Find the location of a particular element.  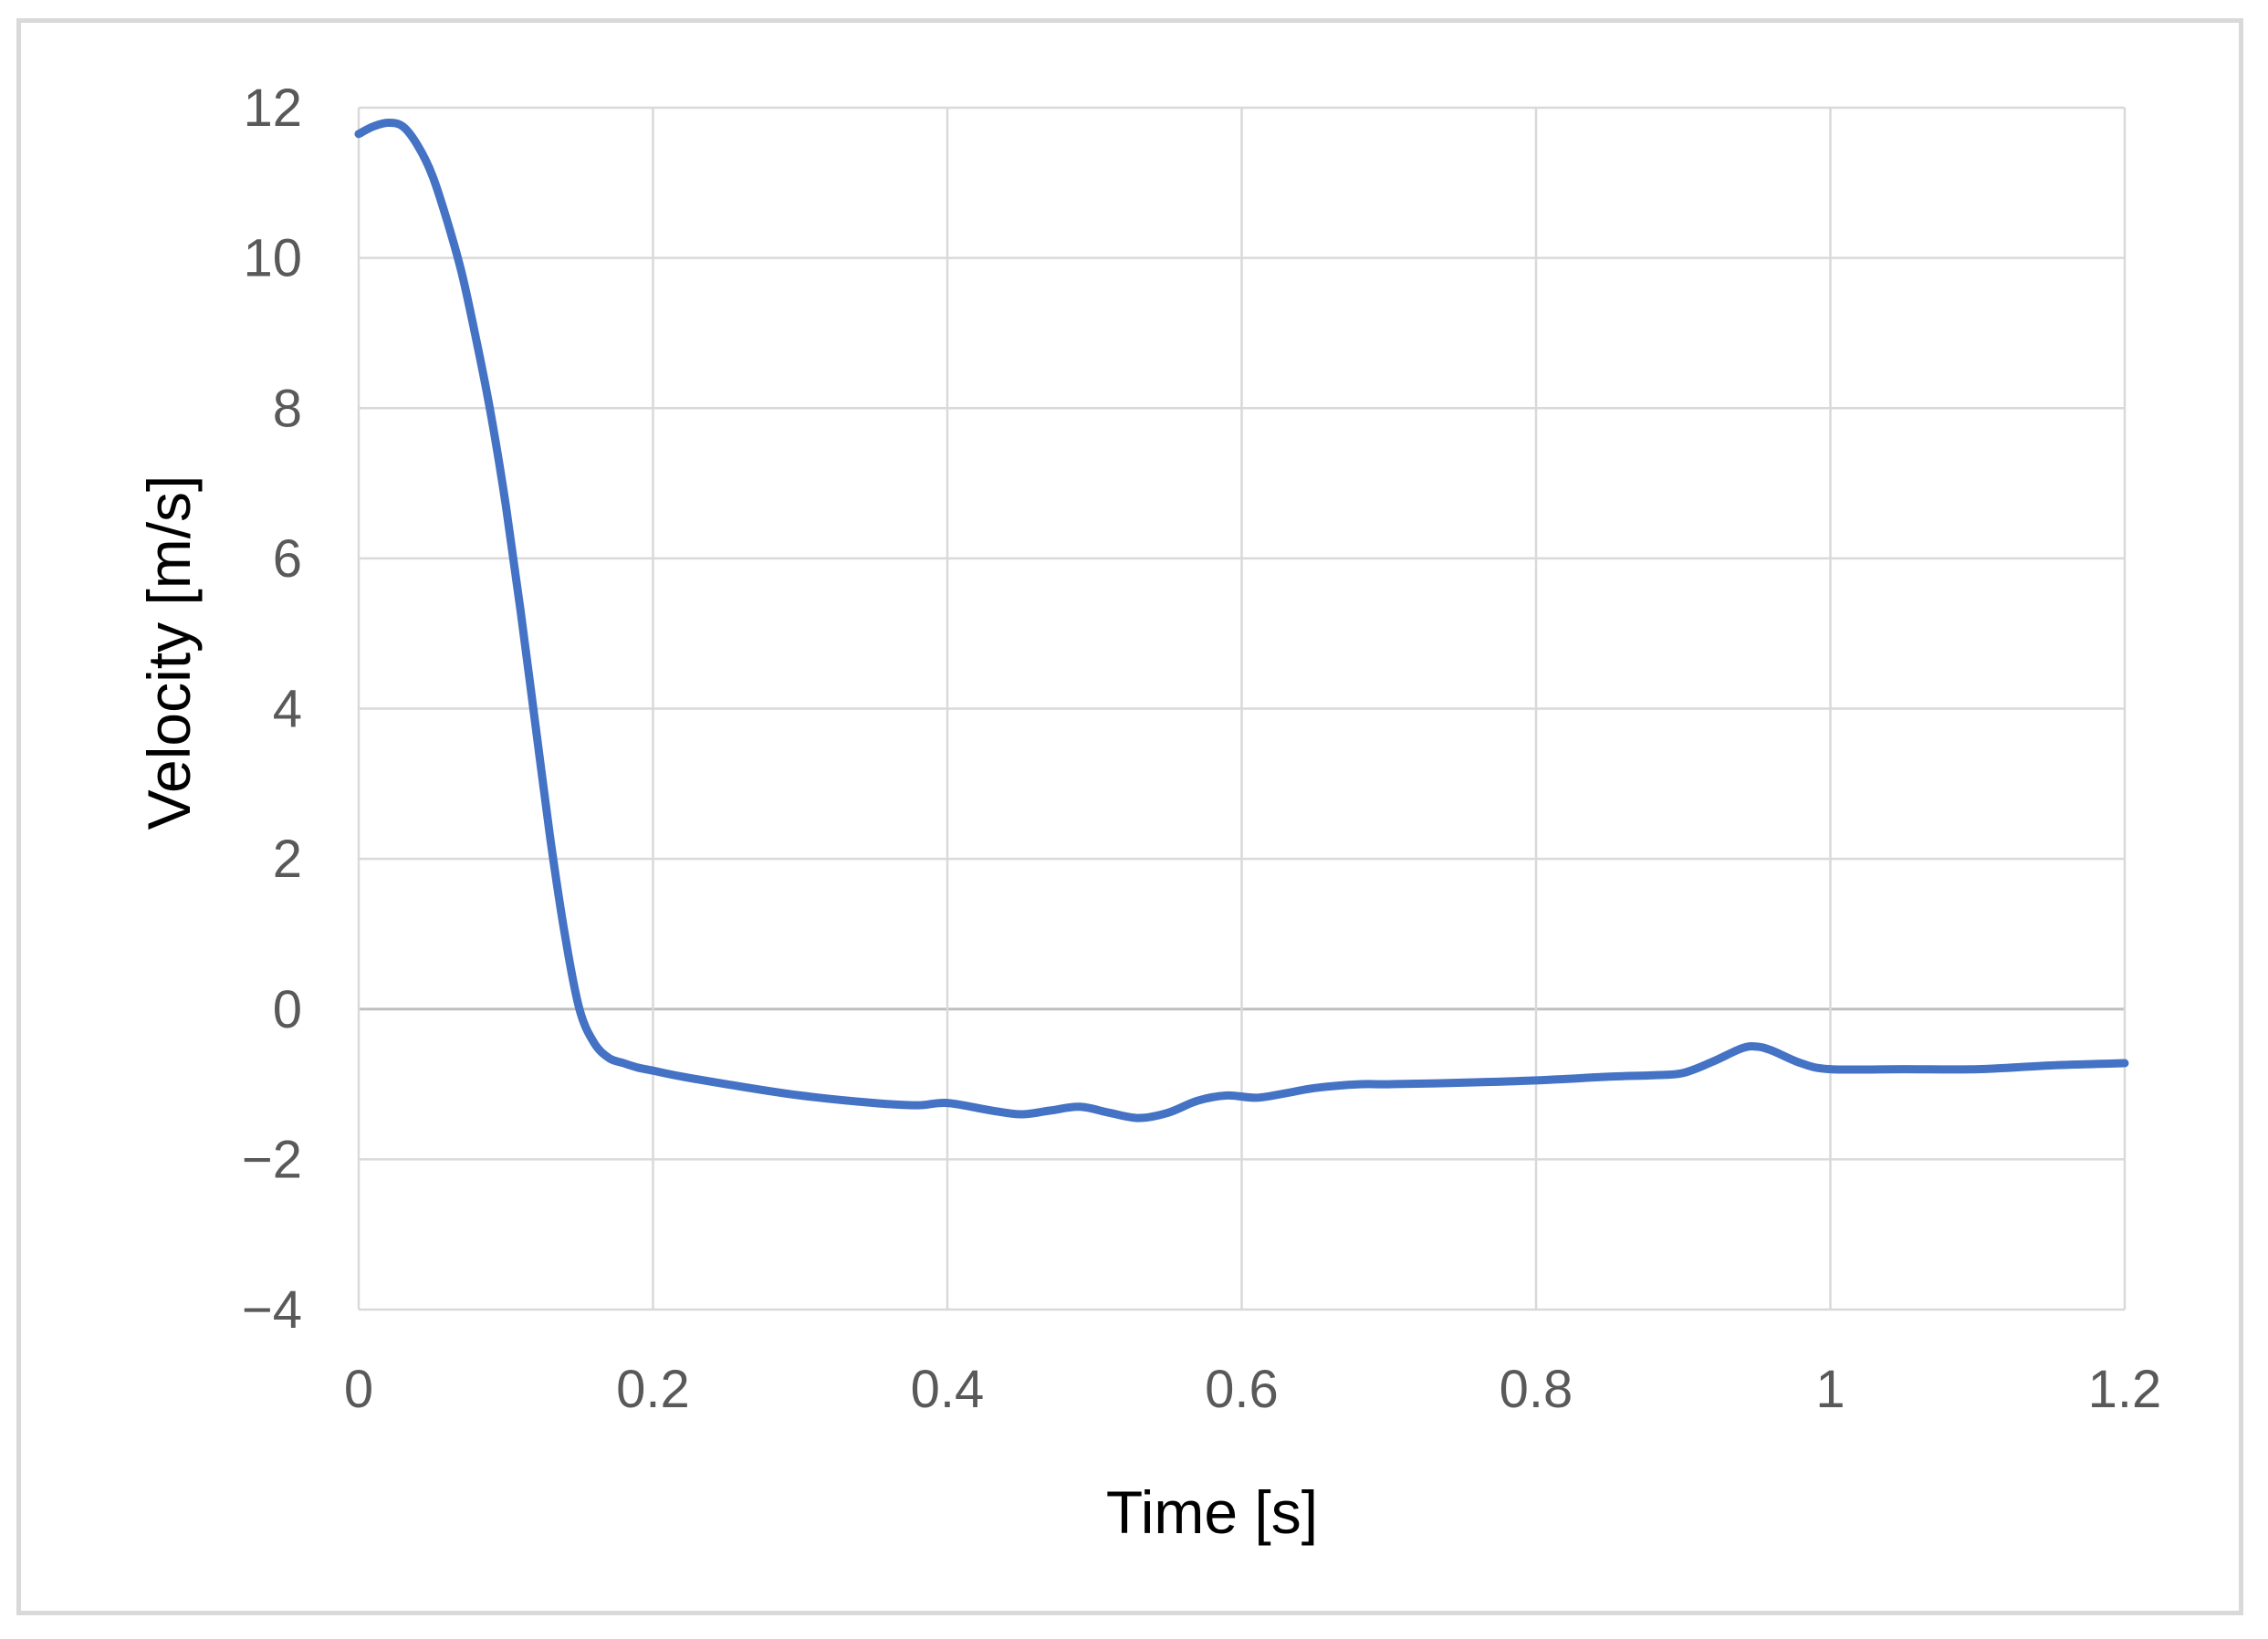

y-tick-label: 2 is located at coordinates (287, 859).